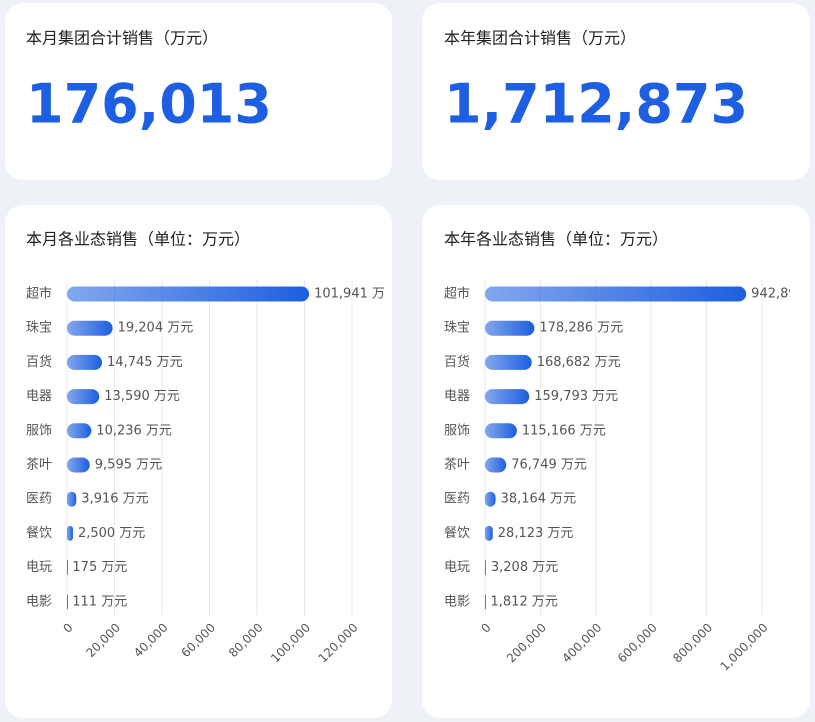  Describe the element at coordinates (556, 239) in the screenshot. I see `chart-title: 本年各业态销售（单位：万元）` at that location.